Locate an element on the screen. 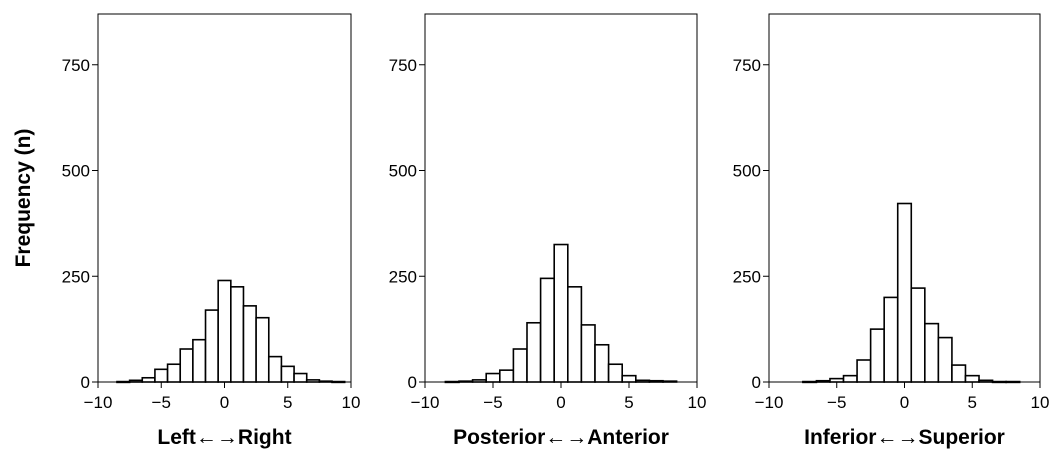 This screenshot has width=1051, height=449. x-axis-label: Posterior←→Anterior is located at coordinates (561, 437).